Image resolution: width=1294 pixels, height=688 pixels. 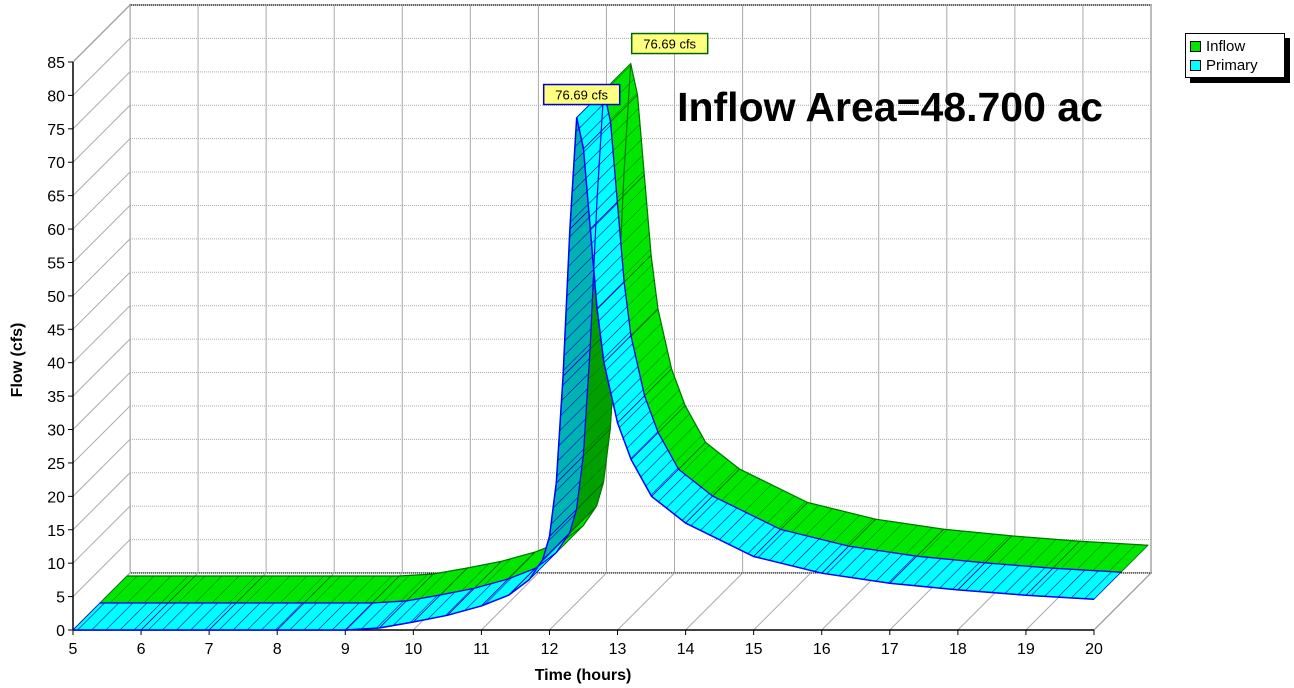 I want to click on x-tick-label-12: 17, so click(x=890, y=649).